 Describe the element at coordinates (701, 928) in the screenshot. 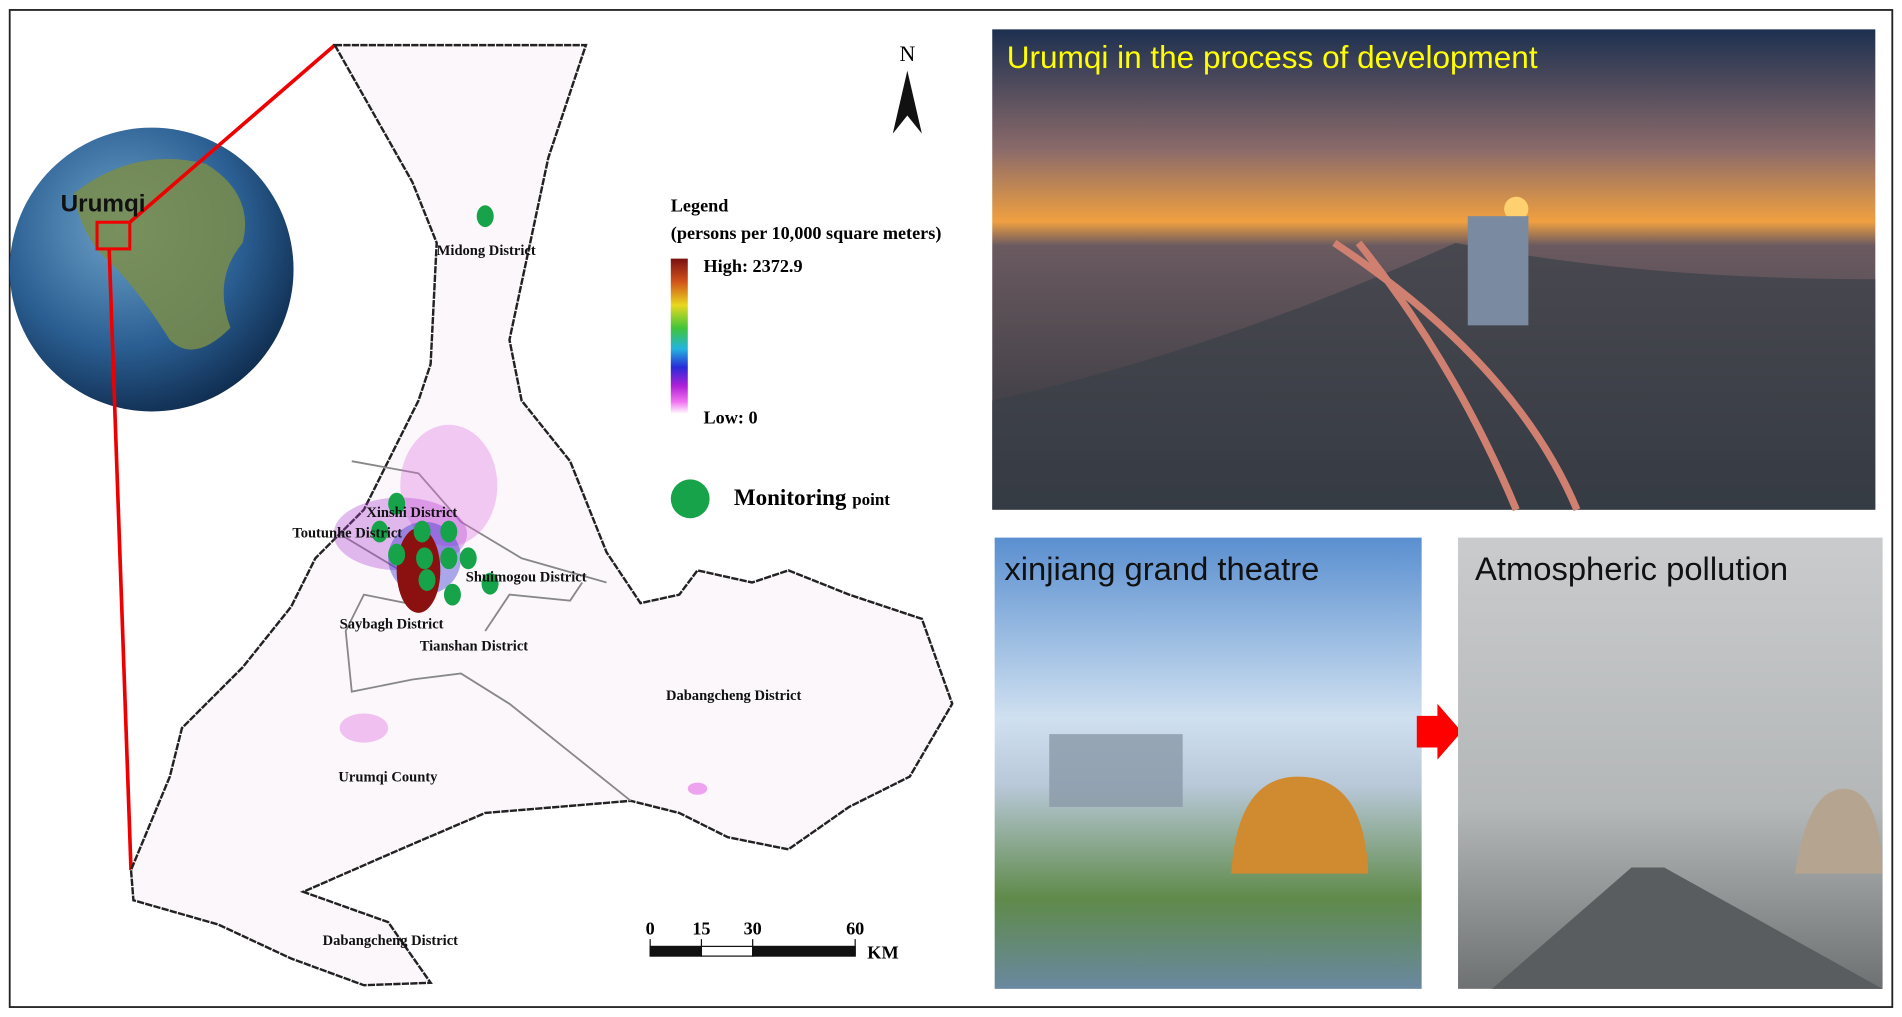

I see `scale-label: 15` at that location.